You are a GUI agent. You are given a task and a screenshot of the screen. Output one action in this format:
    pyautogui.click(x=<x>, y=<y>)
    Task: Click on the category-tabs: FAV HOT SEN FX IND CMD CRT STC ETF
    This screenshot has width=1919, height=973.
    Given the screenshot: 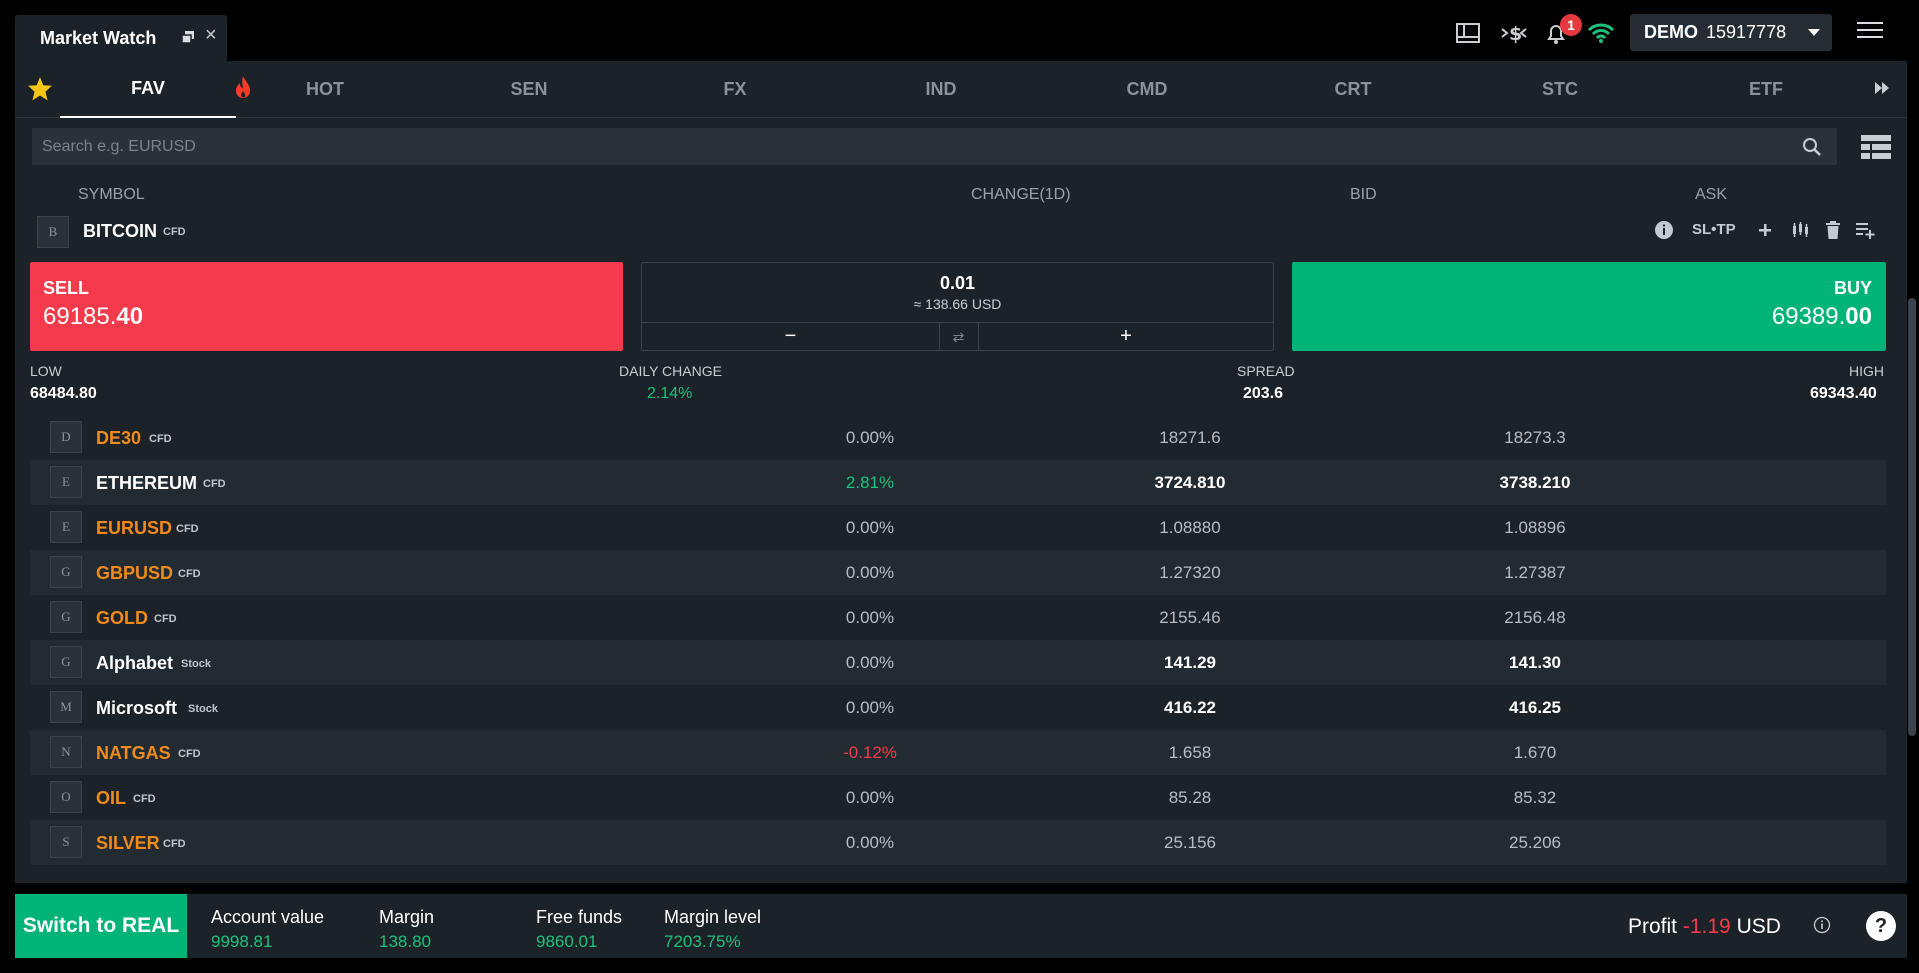 What is the action you would take?
    pyautogui.click(x=961, y=89)
    